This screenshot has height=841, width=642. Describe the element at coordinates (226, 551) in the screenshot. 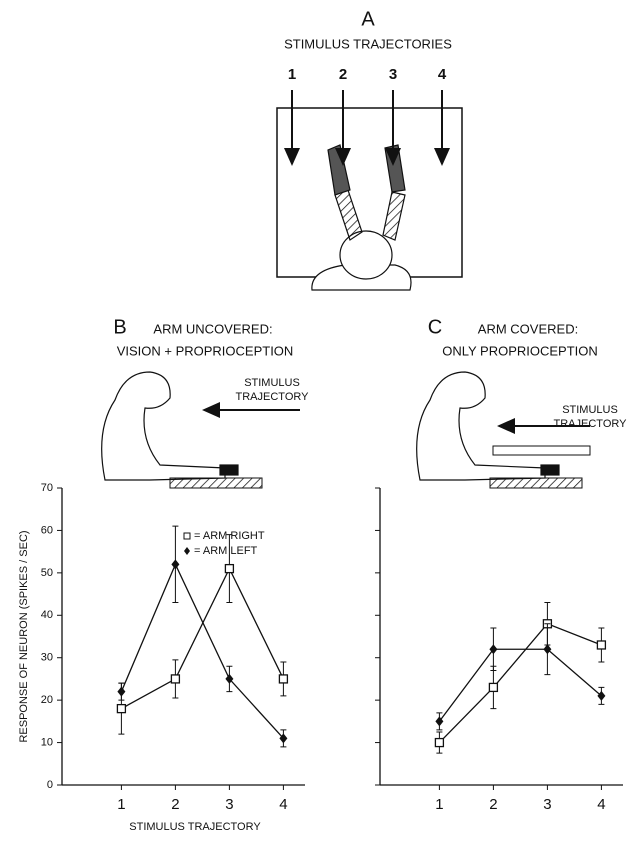

I see `legend-label: = ARM LEFT` at that location.